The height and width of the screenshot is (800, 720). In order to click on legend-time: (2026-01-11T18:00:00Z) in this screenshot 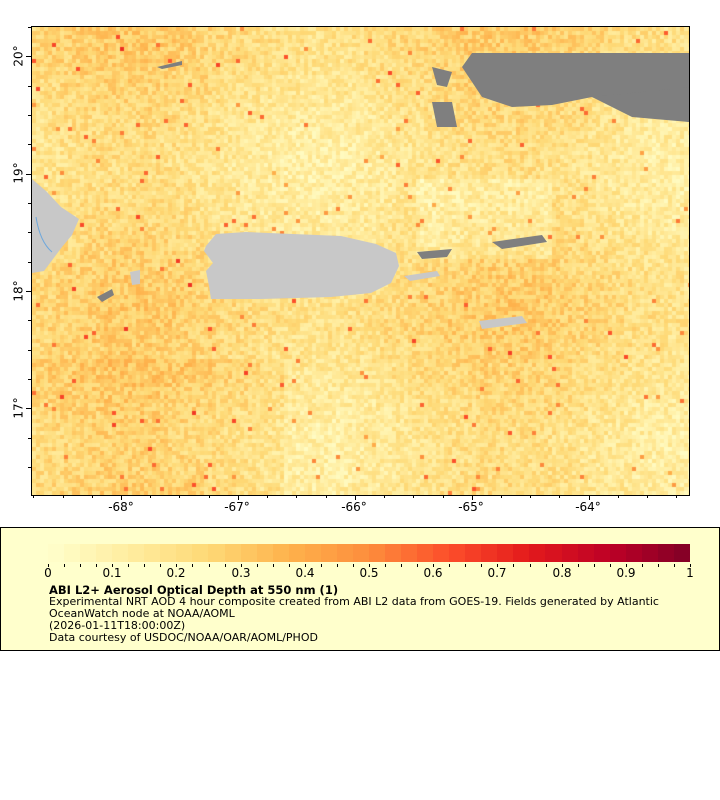, I will do `click(117, 625)`.